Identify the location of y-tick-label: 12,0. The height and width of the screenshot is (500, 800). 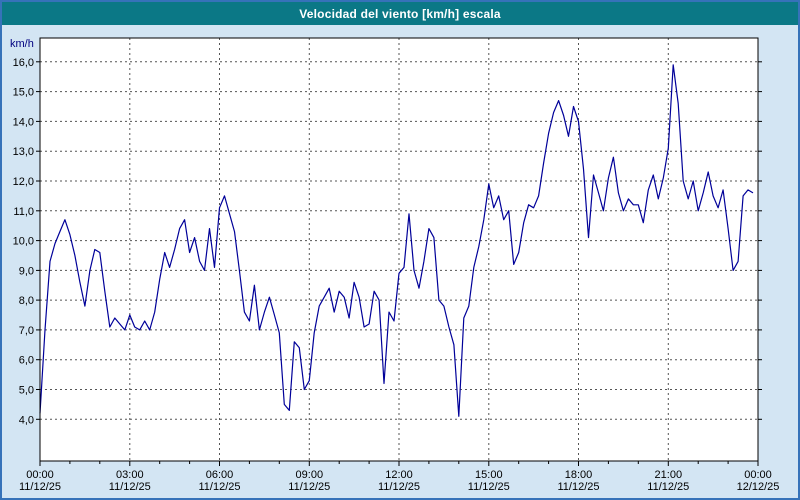
(23, 182).